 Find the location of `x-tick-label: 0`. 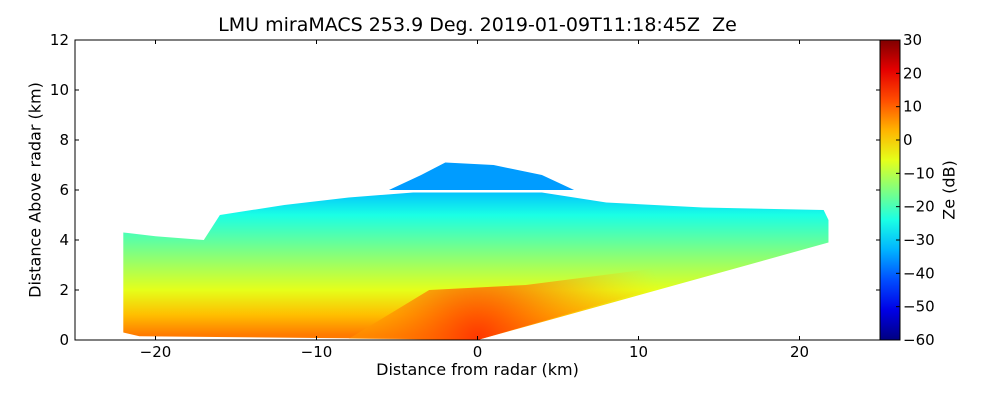

x-tick-label: 0 is located at coordinates (478, 352).